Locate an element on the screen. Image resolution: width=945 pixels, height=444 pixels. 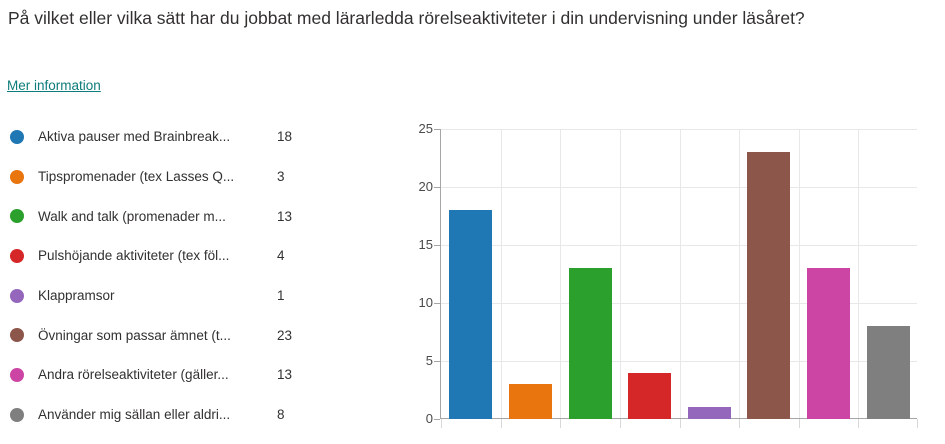
legend-item: Övningar som passar ämnet (t... 23 is located at coordinates (175, 335).